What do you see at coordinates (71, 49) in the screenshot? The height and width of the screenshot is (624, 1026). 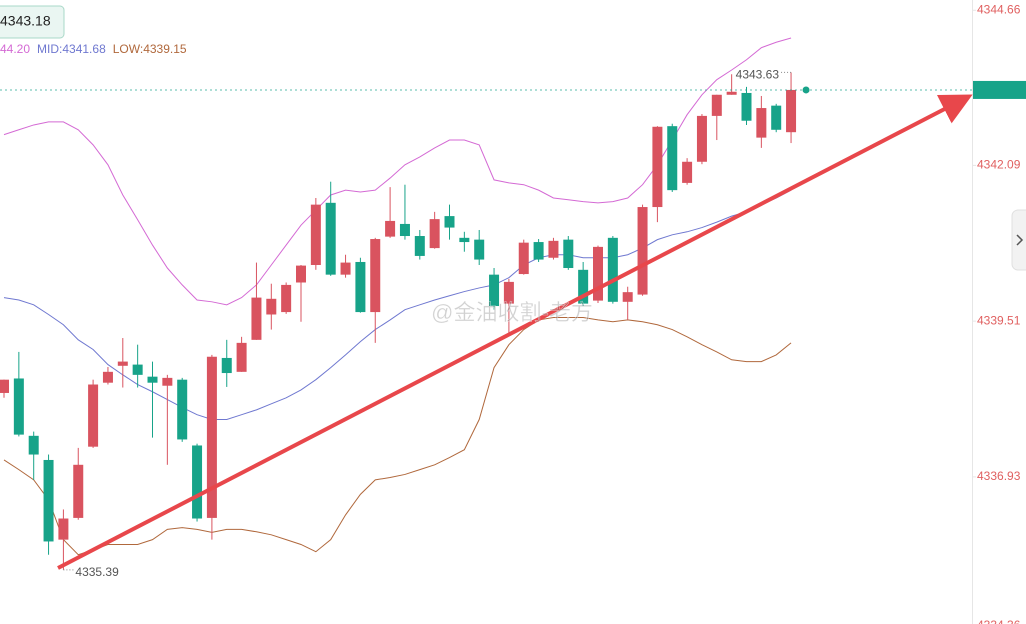 I see `band-legend-item: MID:4341.68` at bounding box center [71, 49].